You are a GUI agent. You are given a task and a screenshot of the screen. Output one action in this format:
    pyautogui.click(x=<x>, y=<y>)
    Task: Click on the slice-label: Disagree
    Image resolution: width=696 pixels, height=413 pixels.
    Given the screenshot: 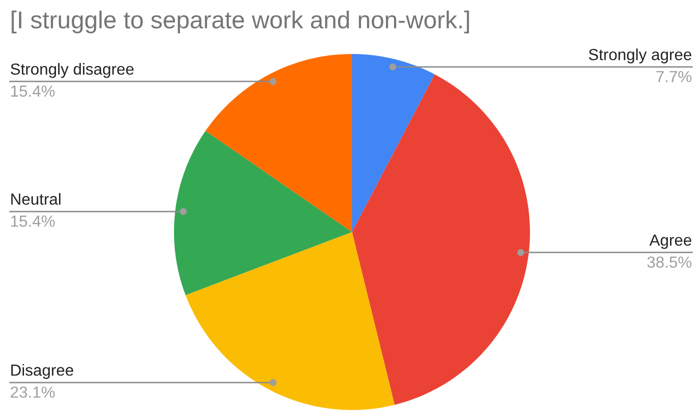 What is the action you would take?
    pyautogui.click(x=42, y=371)
    